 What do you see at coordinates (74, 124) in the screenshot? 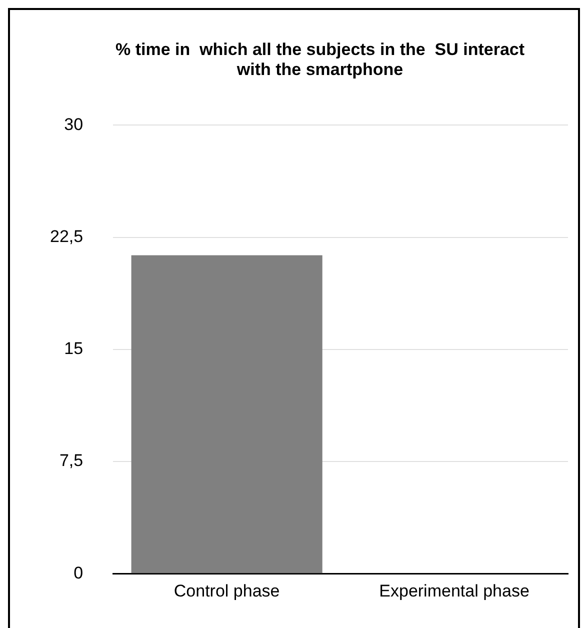
I see `y-tick-label: 30` at bounding box center [74, 124].